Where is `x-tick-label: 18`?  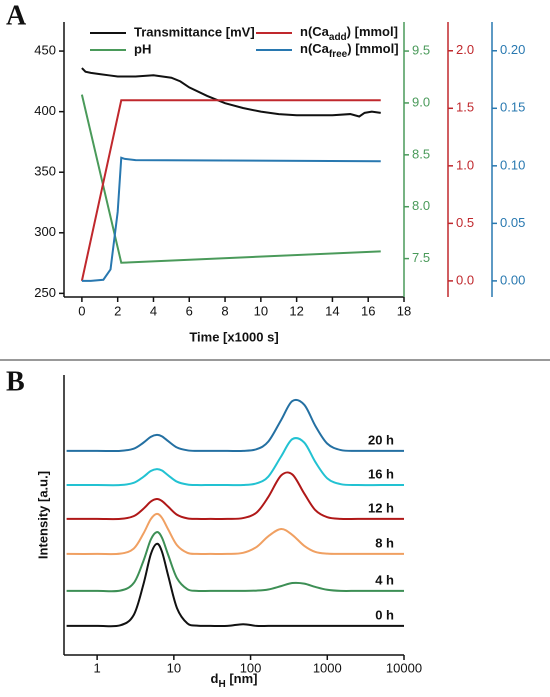
x-tick-label: 18 is located at coordinates (404, 310).